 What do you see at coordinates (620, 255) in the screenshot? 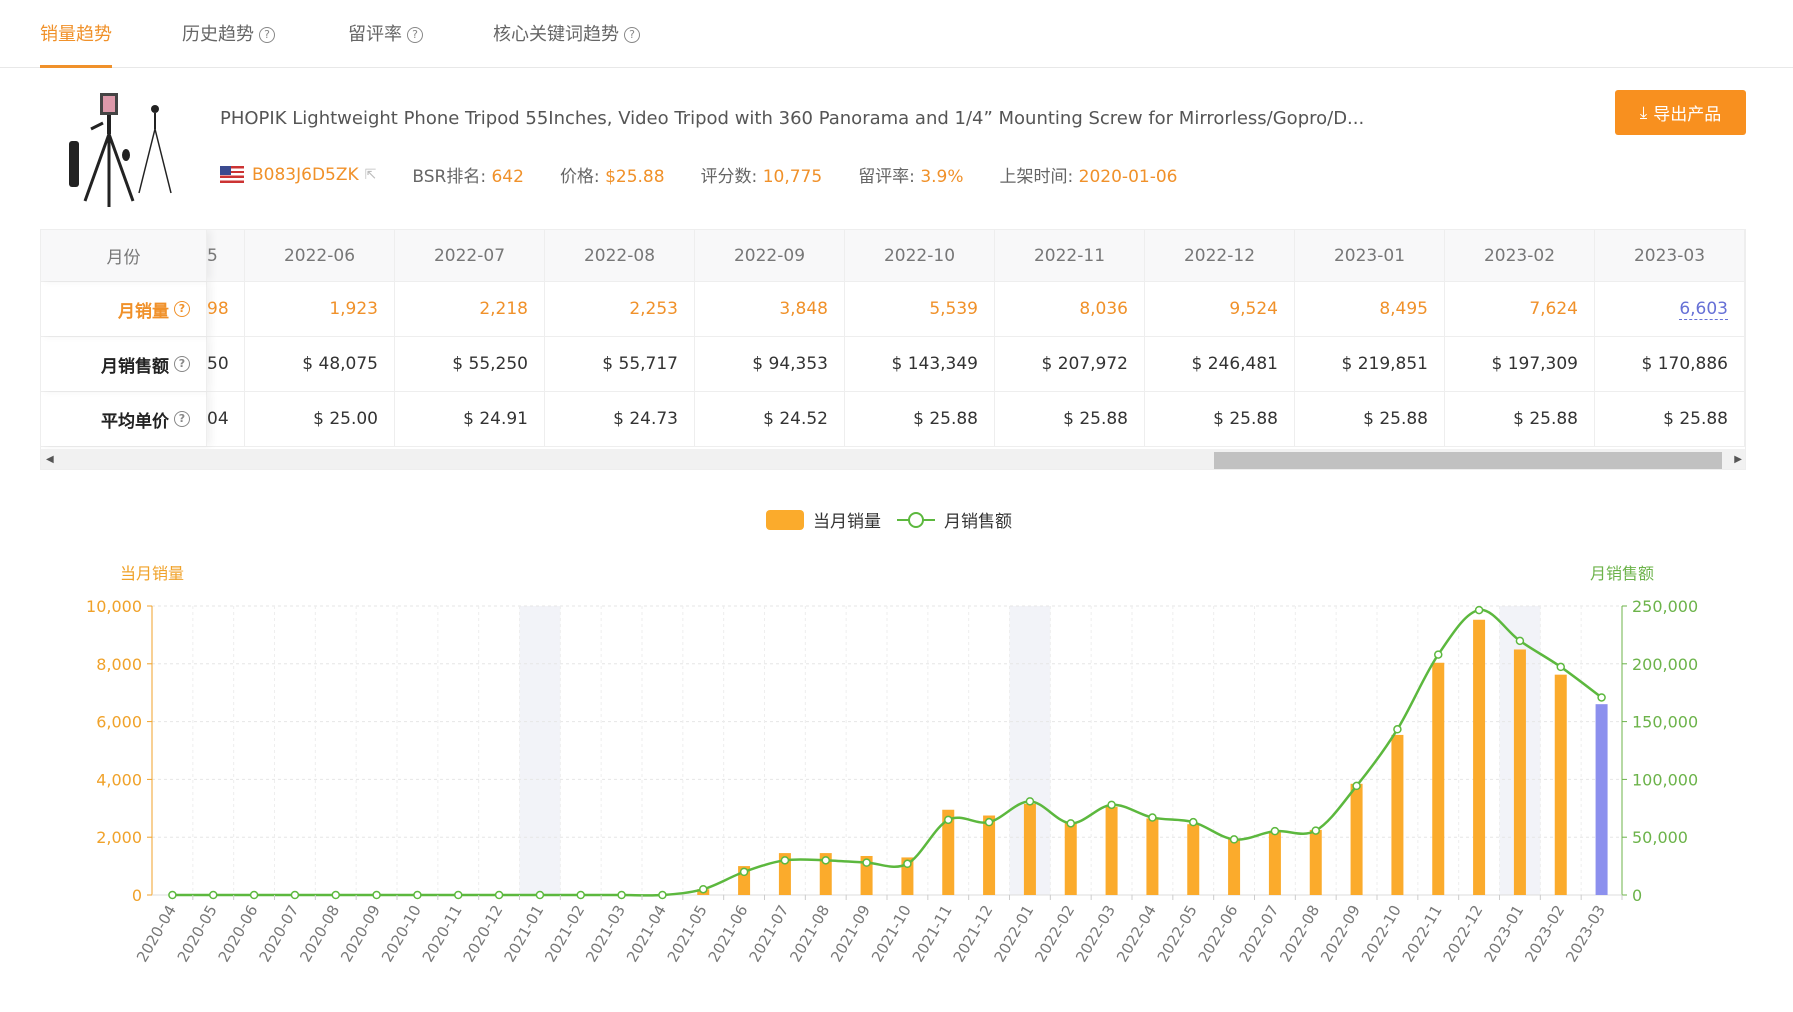
I see `month-header: 2022-08` at bounding box center [620, 255].